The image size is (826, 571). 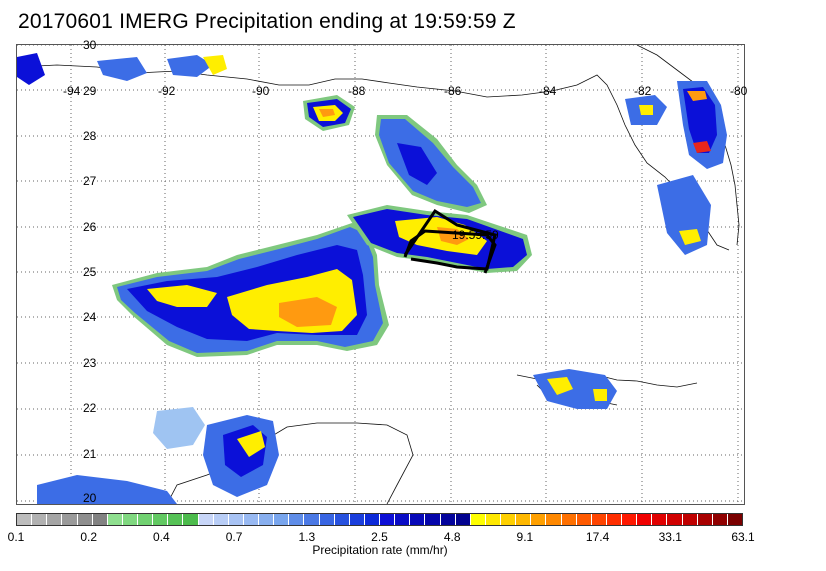 I want to click on colorbar, so click(x=379, y=519).